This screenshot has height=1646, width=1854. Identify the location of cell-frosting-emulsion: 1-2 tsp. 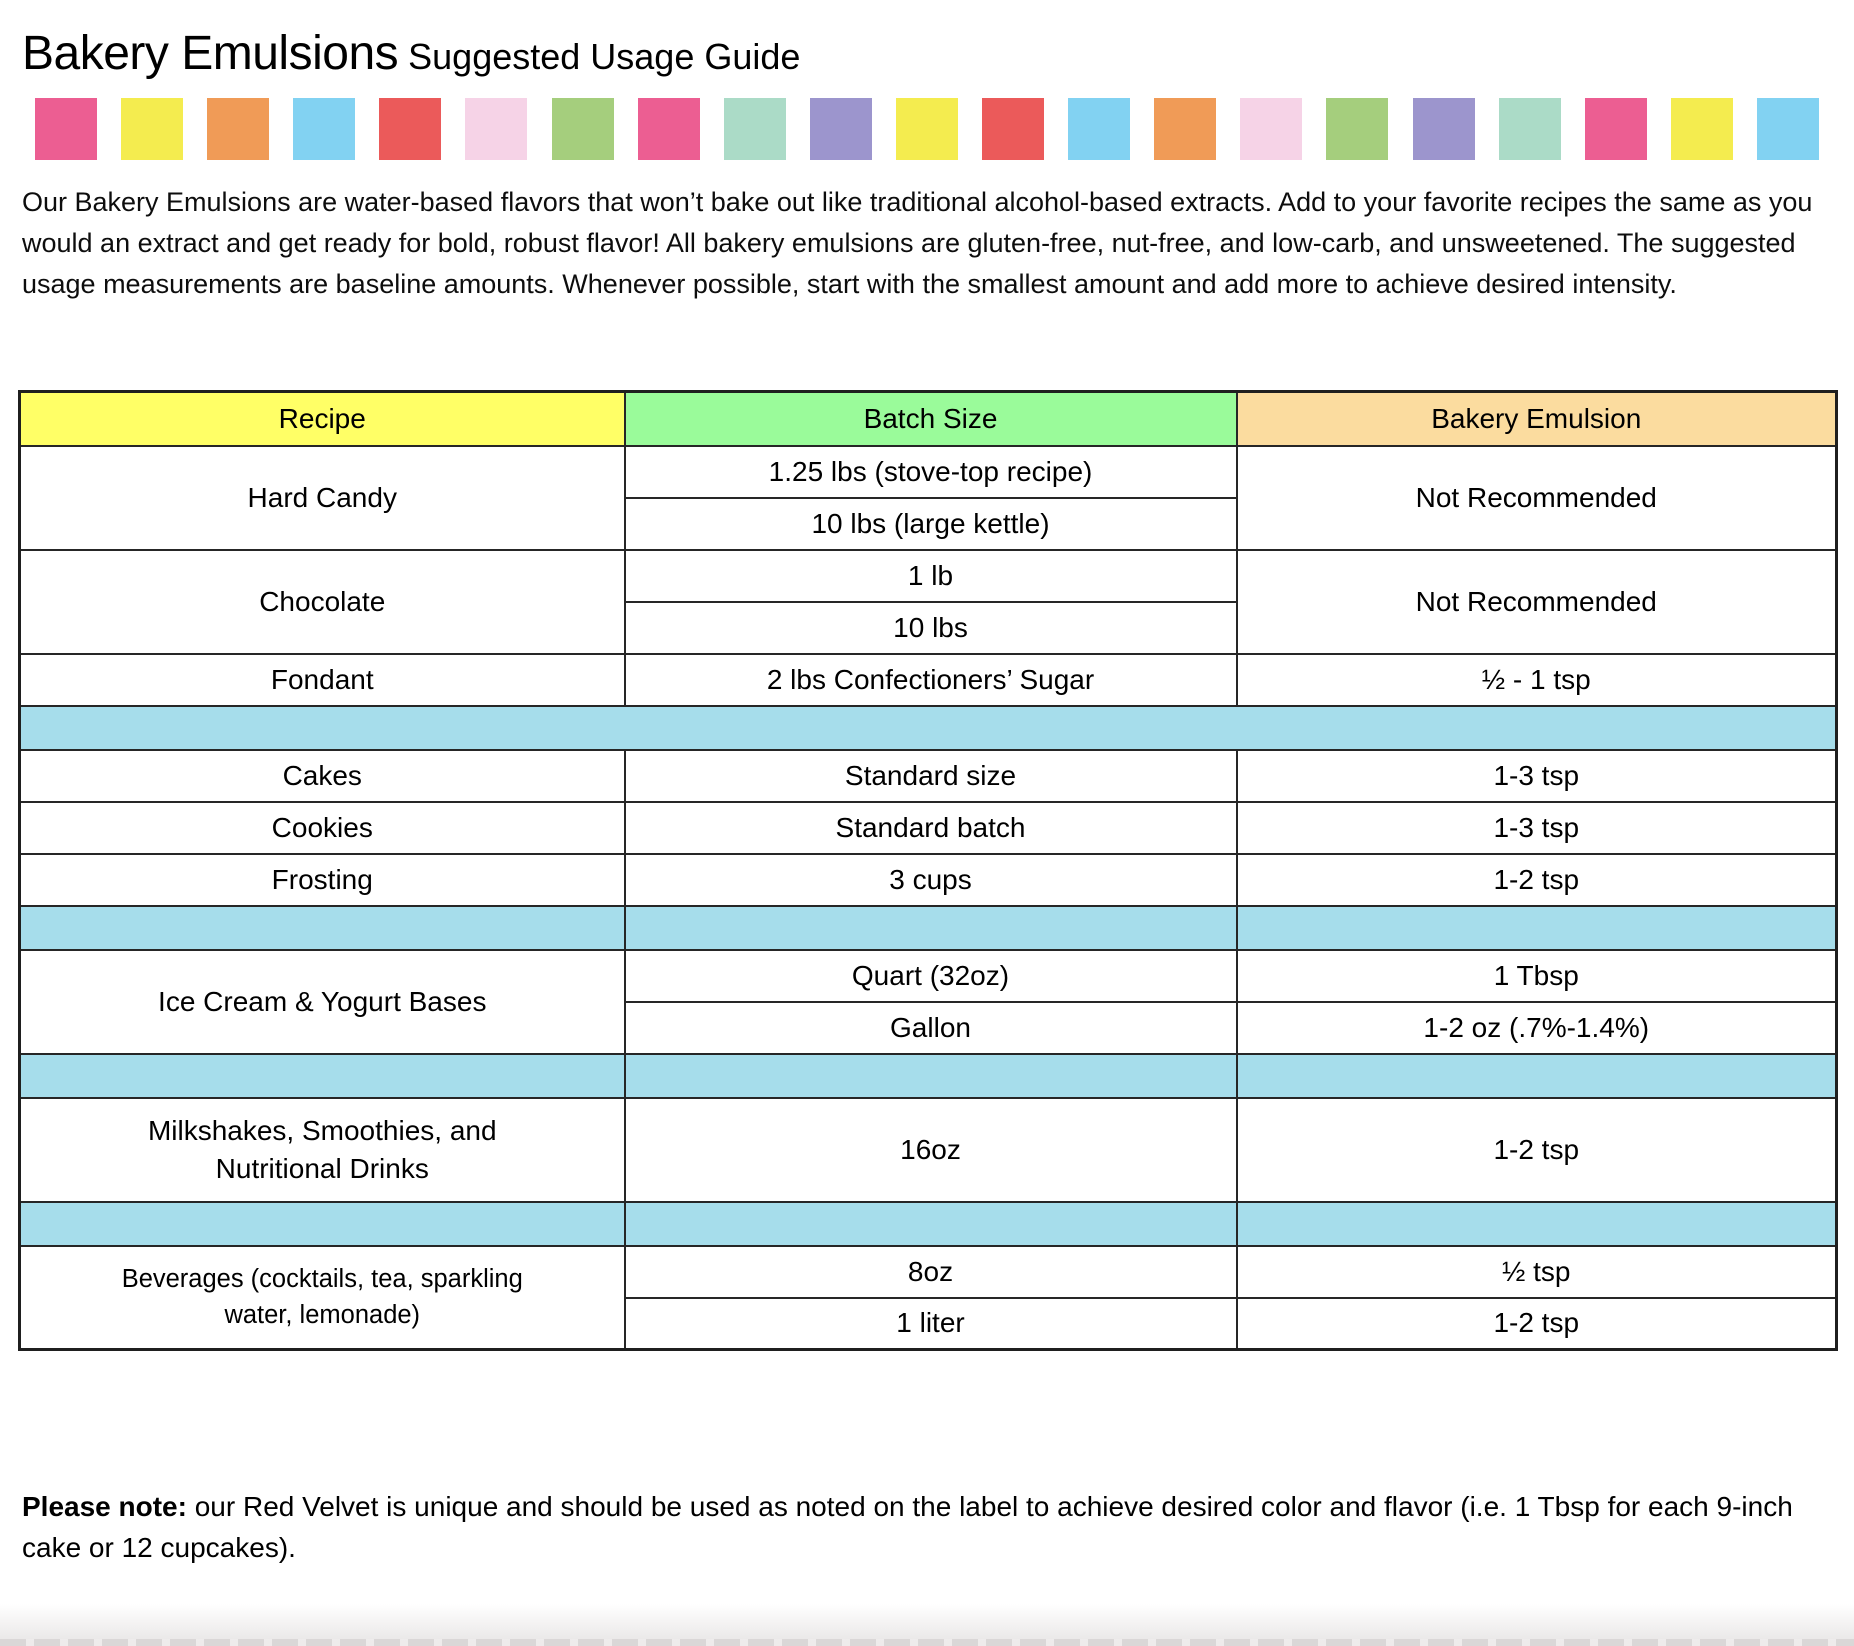
(1536, 879).